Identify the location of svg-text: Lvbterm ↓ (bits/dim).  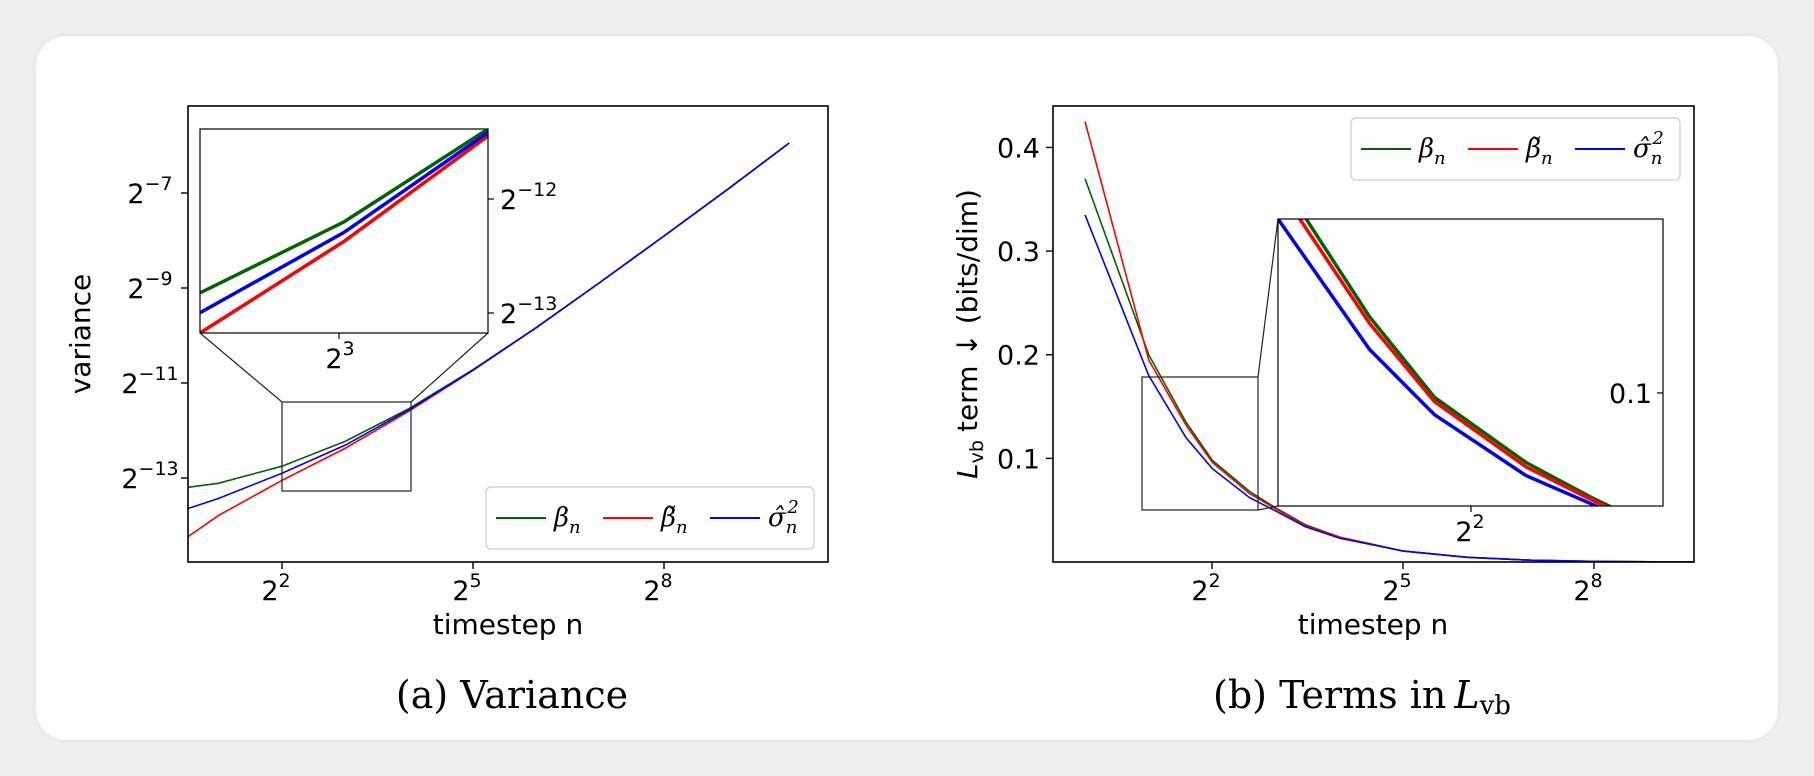
(969, 334).